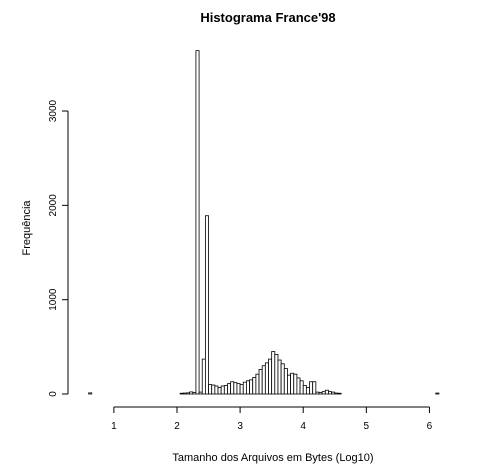 The width and height of the screenshot is (490, 472). I want to click on y-tick-label-0: 0, so click(53, 394).